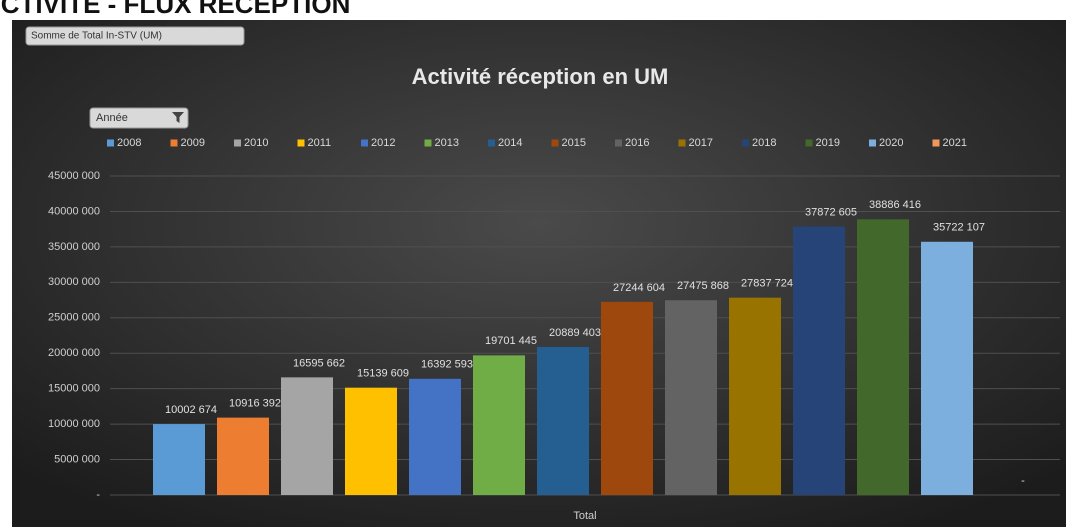 The image size is (1066, 527). I want to click on legend-label: 2013, so click(447, 143).